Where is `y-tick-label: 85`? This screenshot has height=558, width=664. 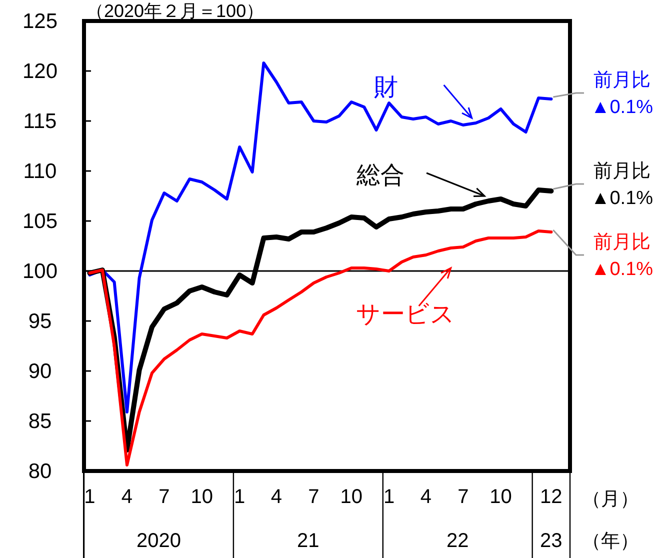 y-tick-label: 85 is located at coordinates (40, 421).